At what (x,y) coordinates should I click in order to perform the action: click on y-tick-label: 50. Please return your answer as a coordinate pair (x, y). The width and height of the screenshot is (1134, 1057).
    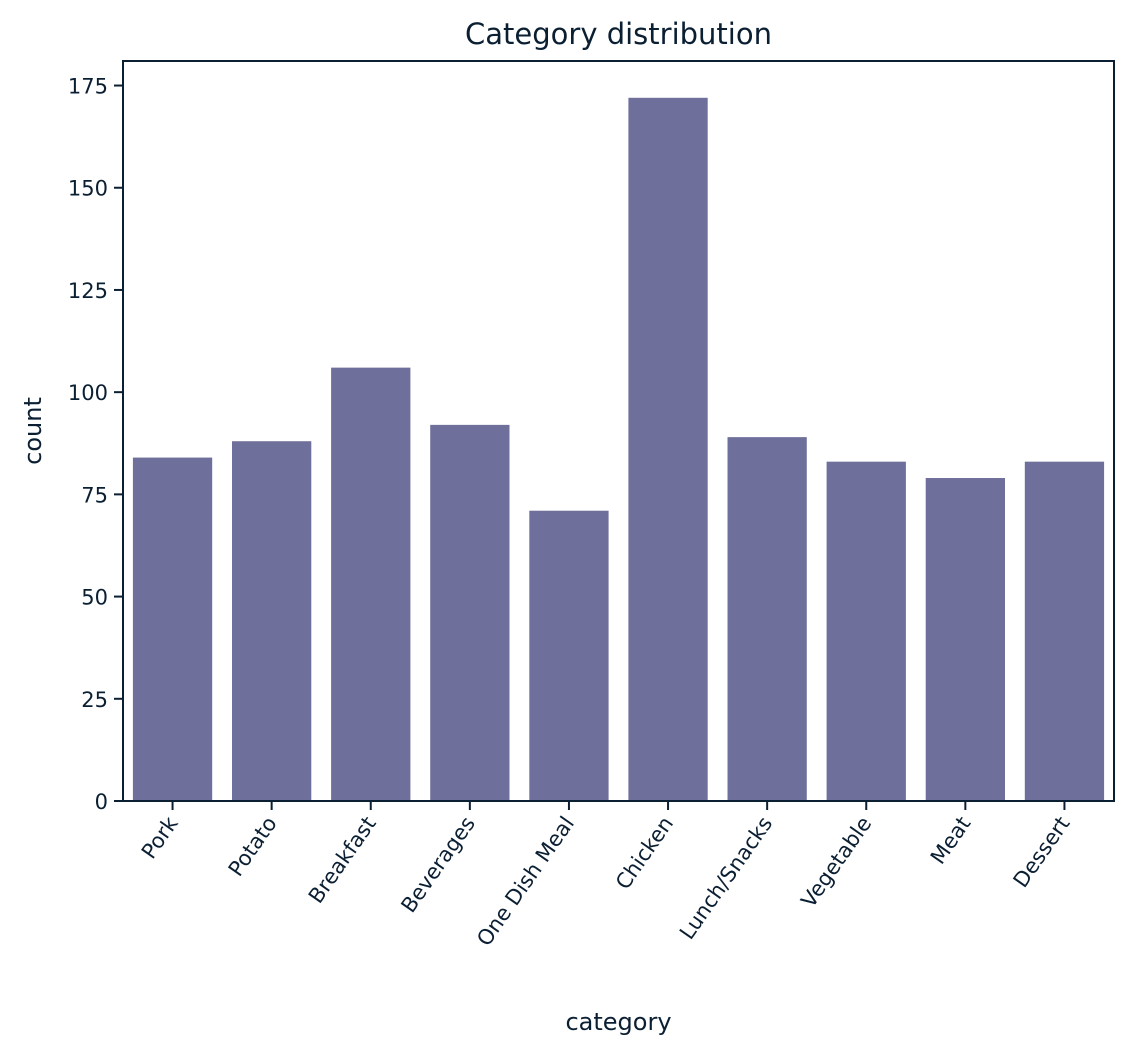
    Looking at the image, I should click on (94, 598).